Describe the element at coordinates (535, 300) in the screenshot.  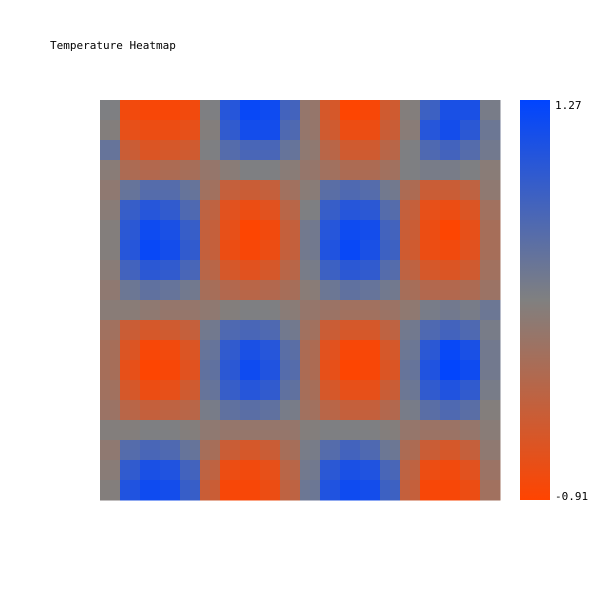
I see `colorbar` at that location.